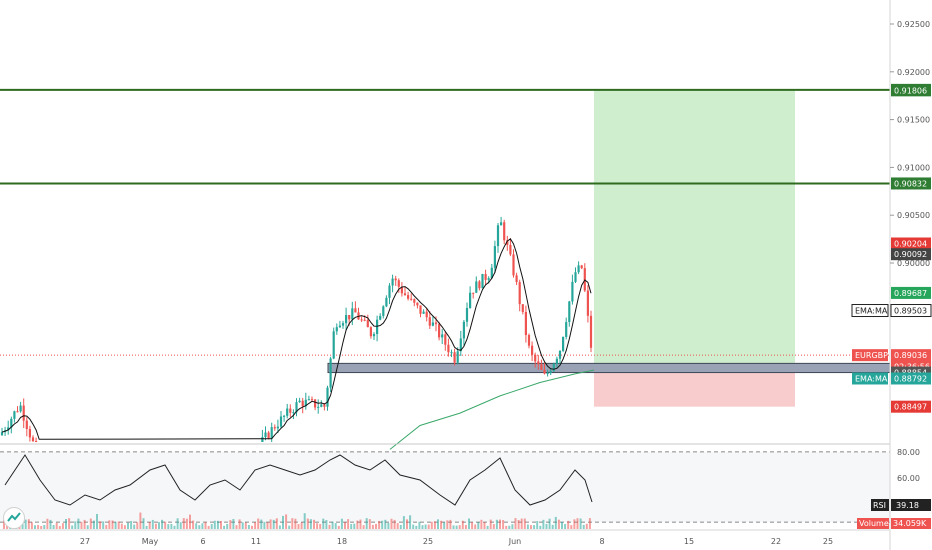 Image resolution: width=932 pixels, height=550 pixels. Describe the element at coordinates (871, 355) in the screenshot. I see `price-label-prefix: EURGBP` at that location.